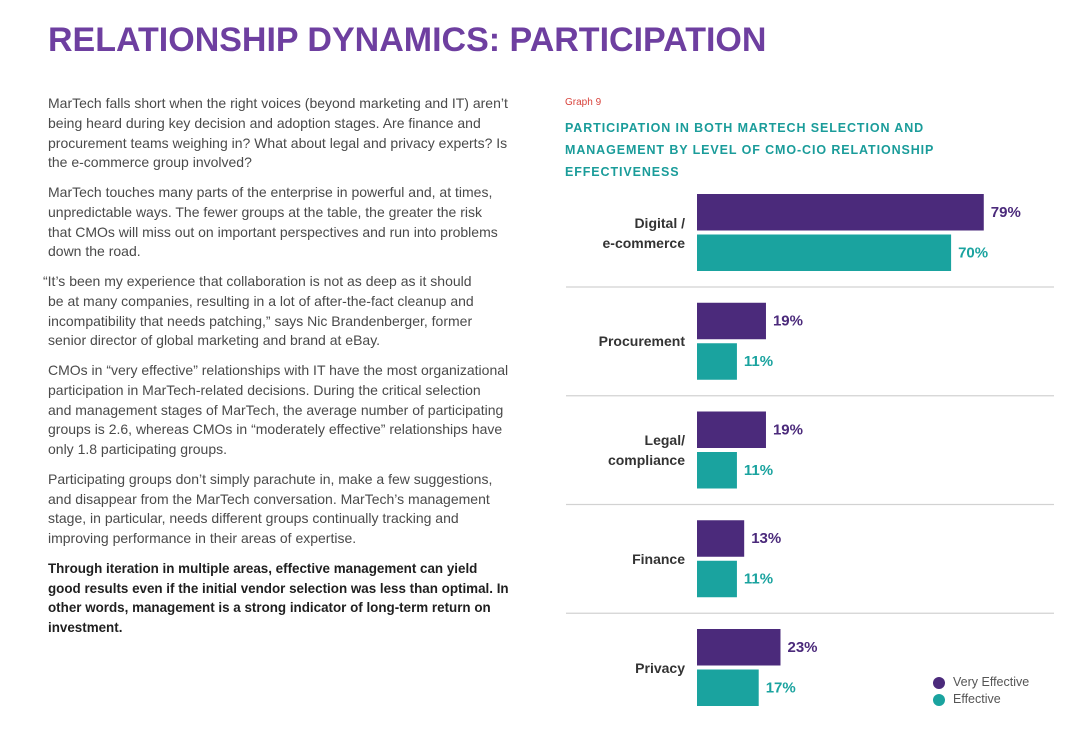 Image resolution: width=1080 pixels, height=729 pixels. What do you see at coordinates (802, 647) in the screenshot?
I see `value-label-very-effective: 23%` at bounding box center [802, 647].